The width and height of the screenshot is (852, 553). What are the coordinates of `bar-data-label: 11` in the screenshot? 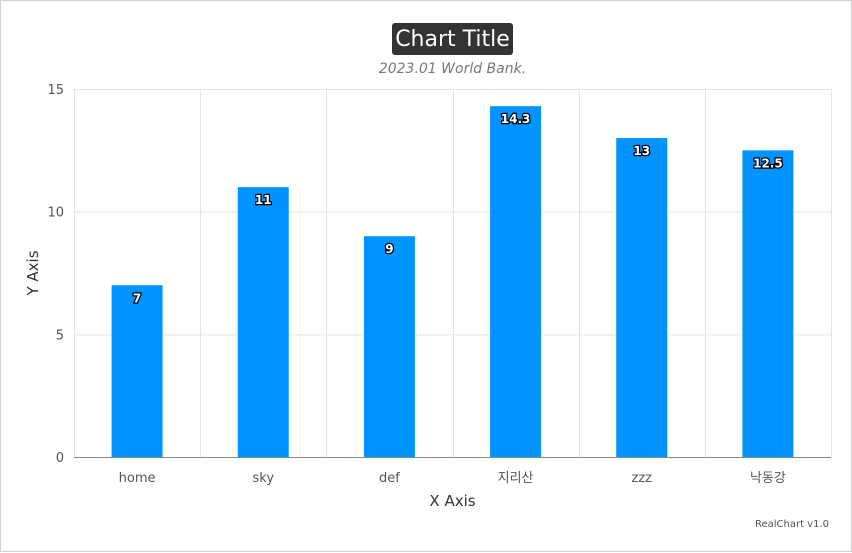 It's located at (263, 200).